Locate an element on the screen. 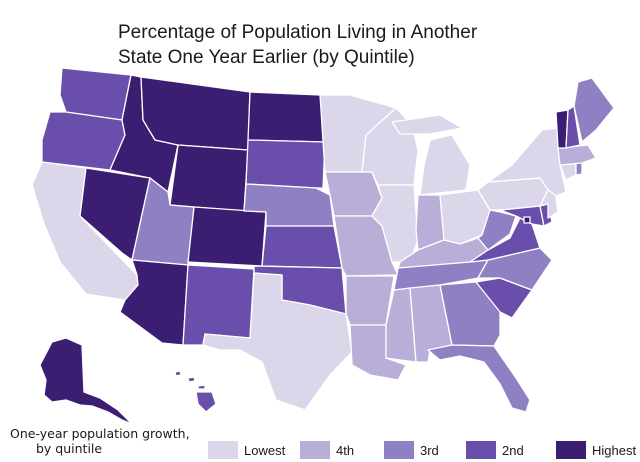 This screenshot has width=640, height=462. state-ND is located at coordinates (286, 117).